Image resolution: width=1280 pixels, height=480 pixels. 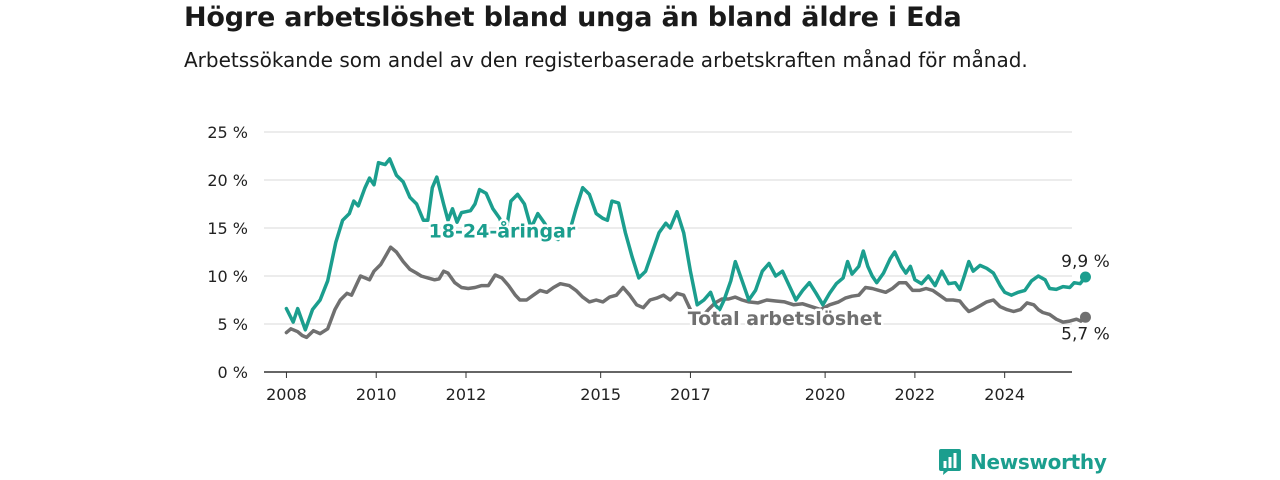 I want to click on total-end-marker, so click(x=1085, y=317).